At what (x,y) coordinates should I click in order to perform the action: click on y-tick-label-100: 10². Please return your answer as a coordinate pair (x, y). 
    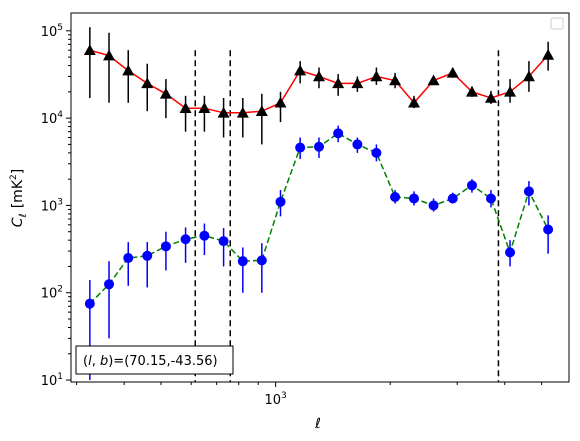
    Looking at the image, I should click on (52, 293).